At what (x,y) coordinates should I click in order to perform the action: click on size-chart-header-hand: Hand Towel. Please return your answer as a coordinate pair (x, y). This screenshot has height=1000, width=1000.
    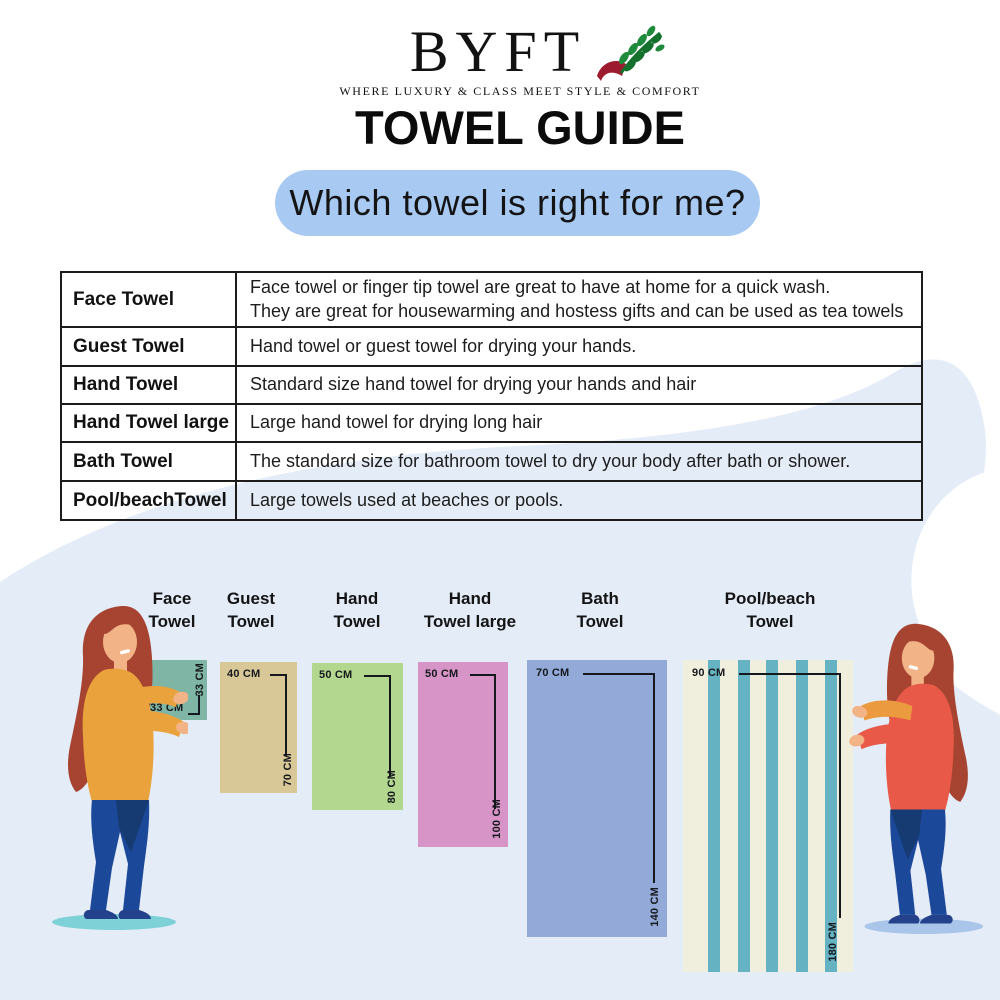
    Looking at the image, I should click on (357, 610).